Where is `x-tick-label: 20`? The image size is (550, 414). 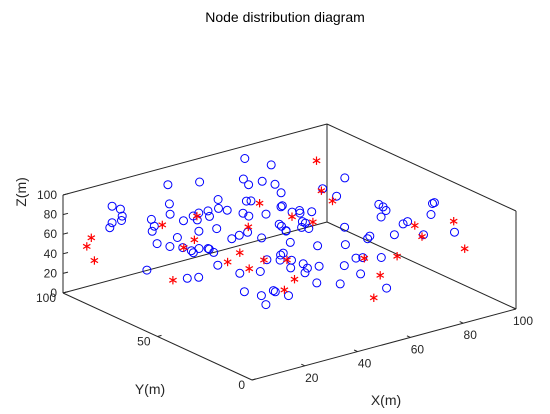 x-tick-label: 20 is located at coordinates (312, 378).